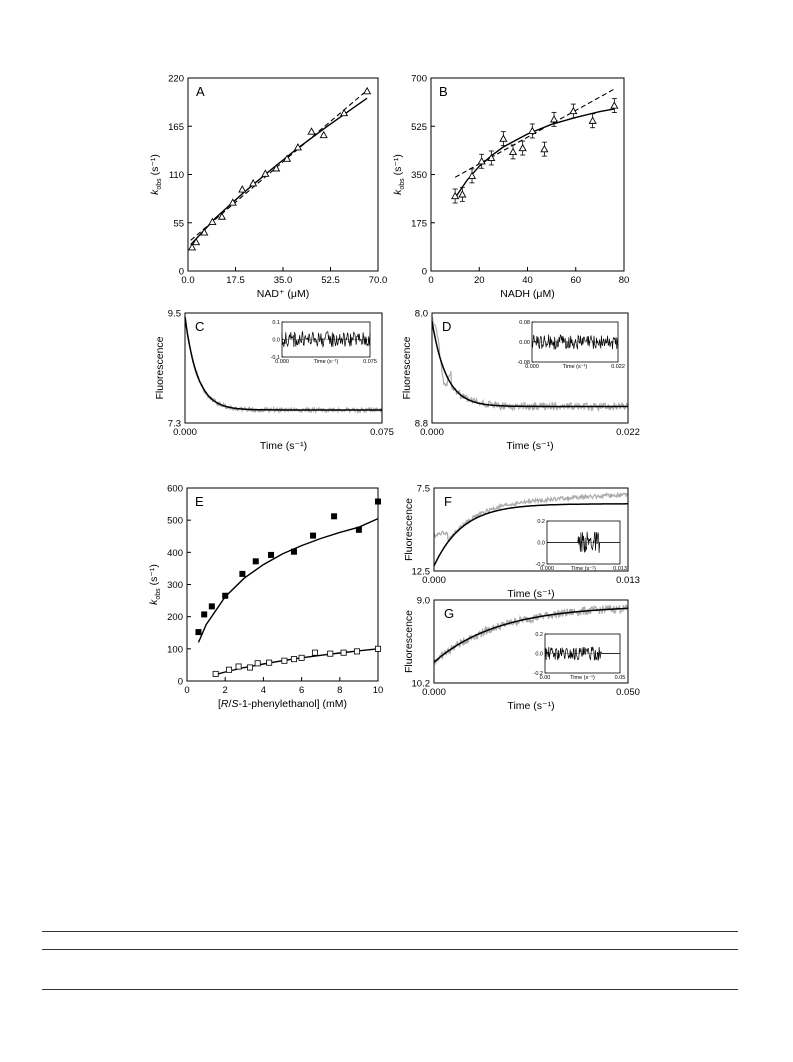 Image resolution: width=793 pixels, height=1062 pixels. Describe the element at coordinates (541, 522) in the screenshot. I see `inset-y-tick-label-F: 0.2` at that location.